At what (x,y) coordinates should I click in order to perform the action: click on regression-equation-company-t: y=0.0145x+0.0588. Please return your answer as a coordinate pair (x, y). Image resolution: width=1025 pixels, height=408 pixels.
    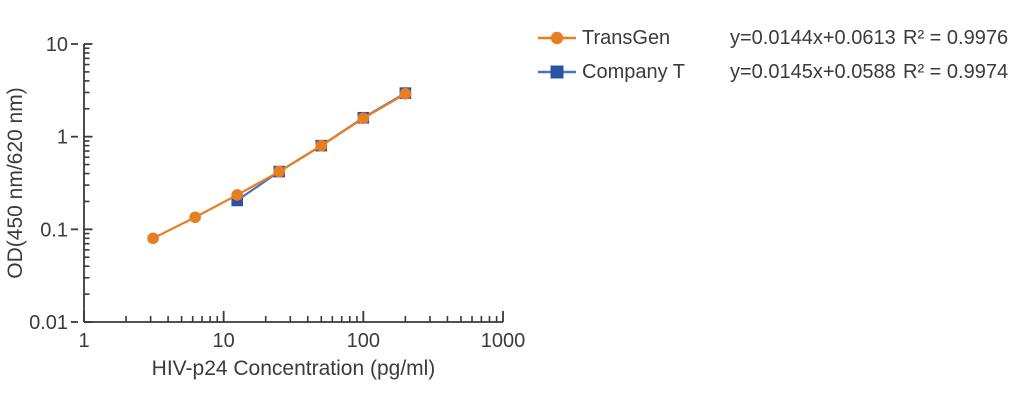
    Looking at the image, I should click on (813, 71).